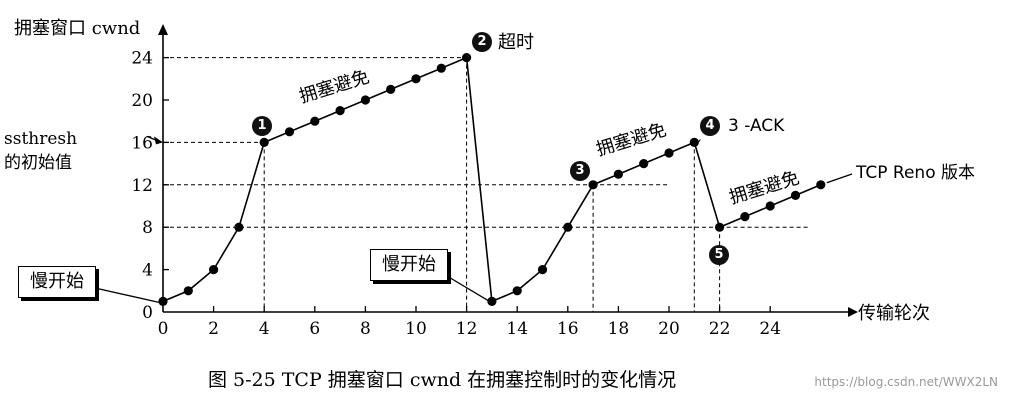  I want to click on slow-start-box-2: 慢开始, so click(409, 265).